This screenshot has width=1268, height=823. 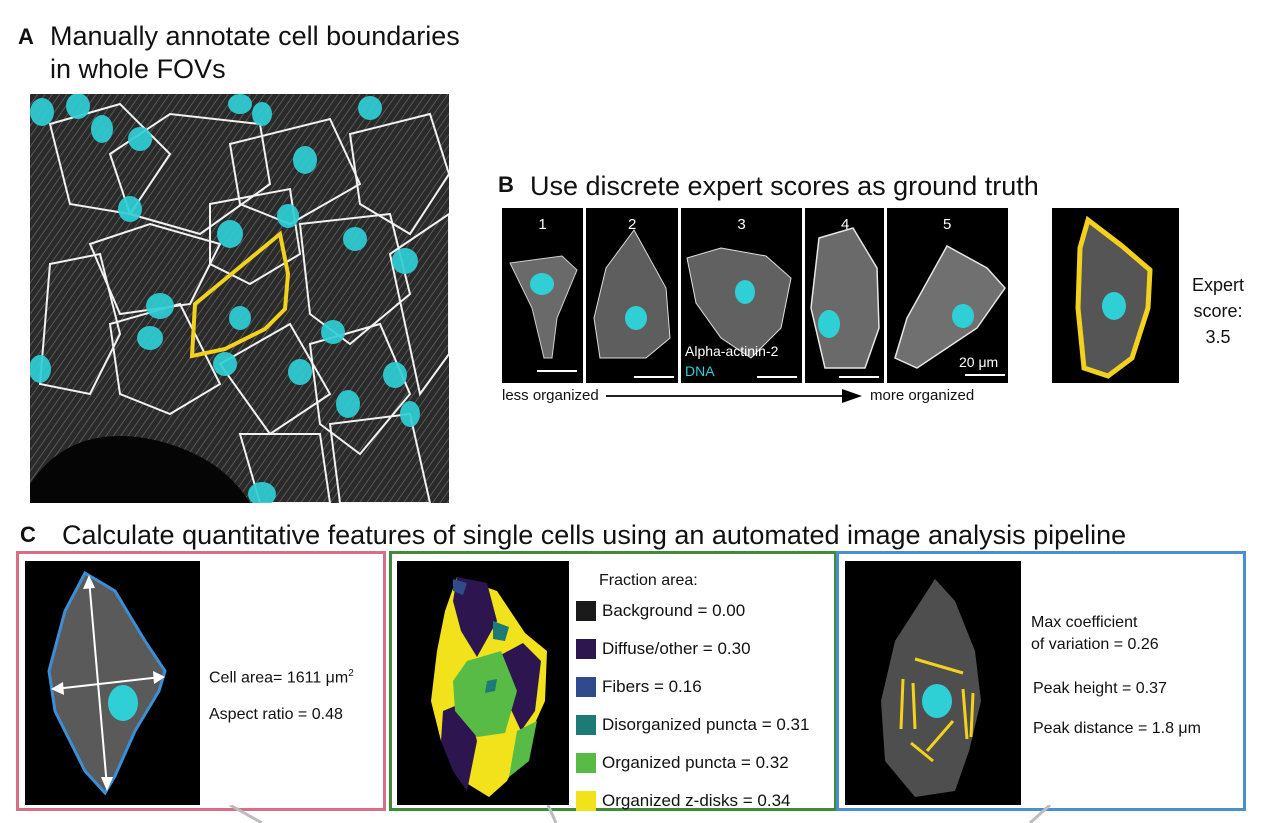 I want to click on segmentation-svg, so click(x=489, y=687).